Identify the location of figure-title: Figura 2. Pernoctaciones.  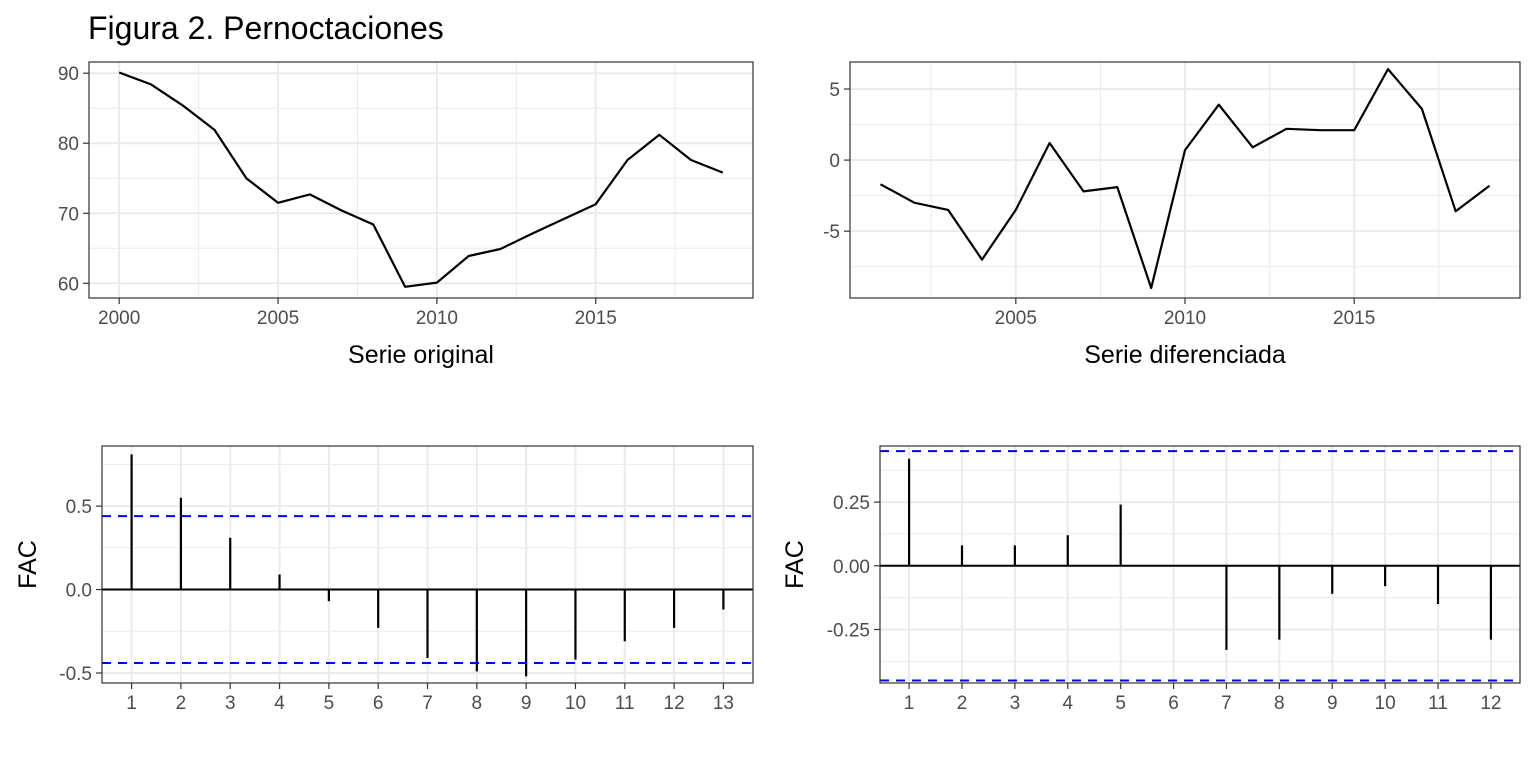
(266, 28).